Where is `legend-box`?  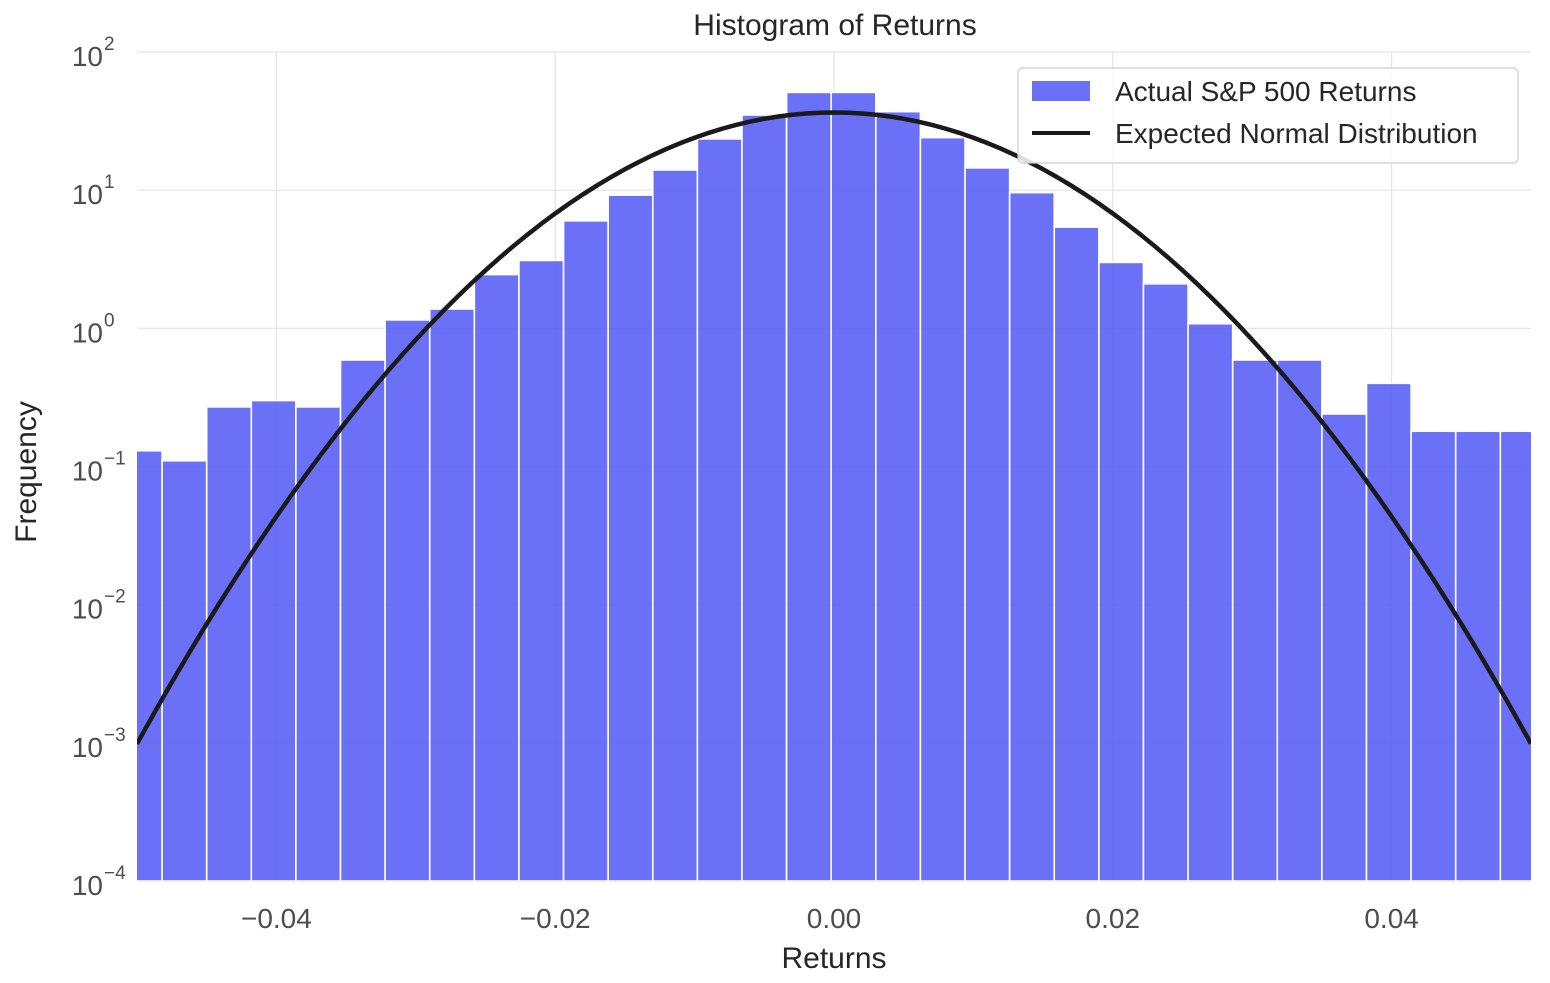 legend-box is located at coordinates (1268, 115).